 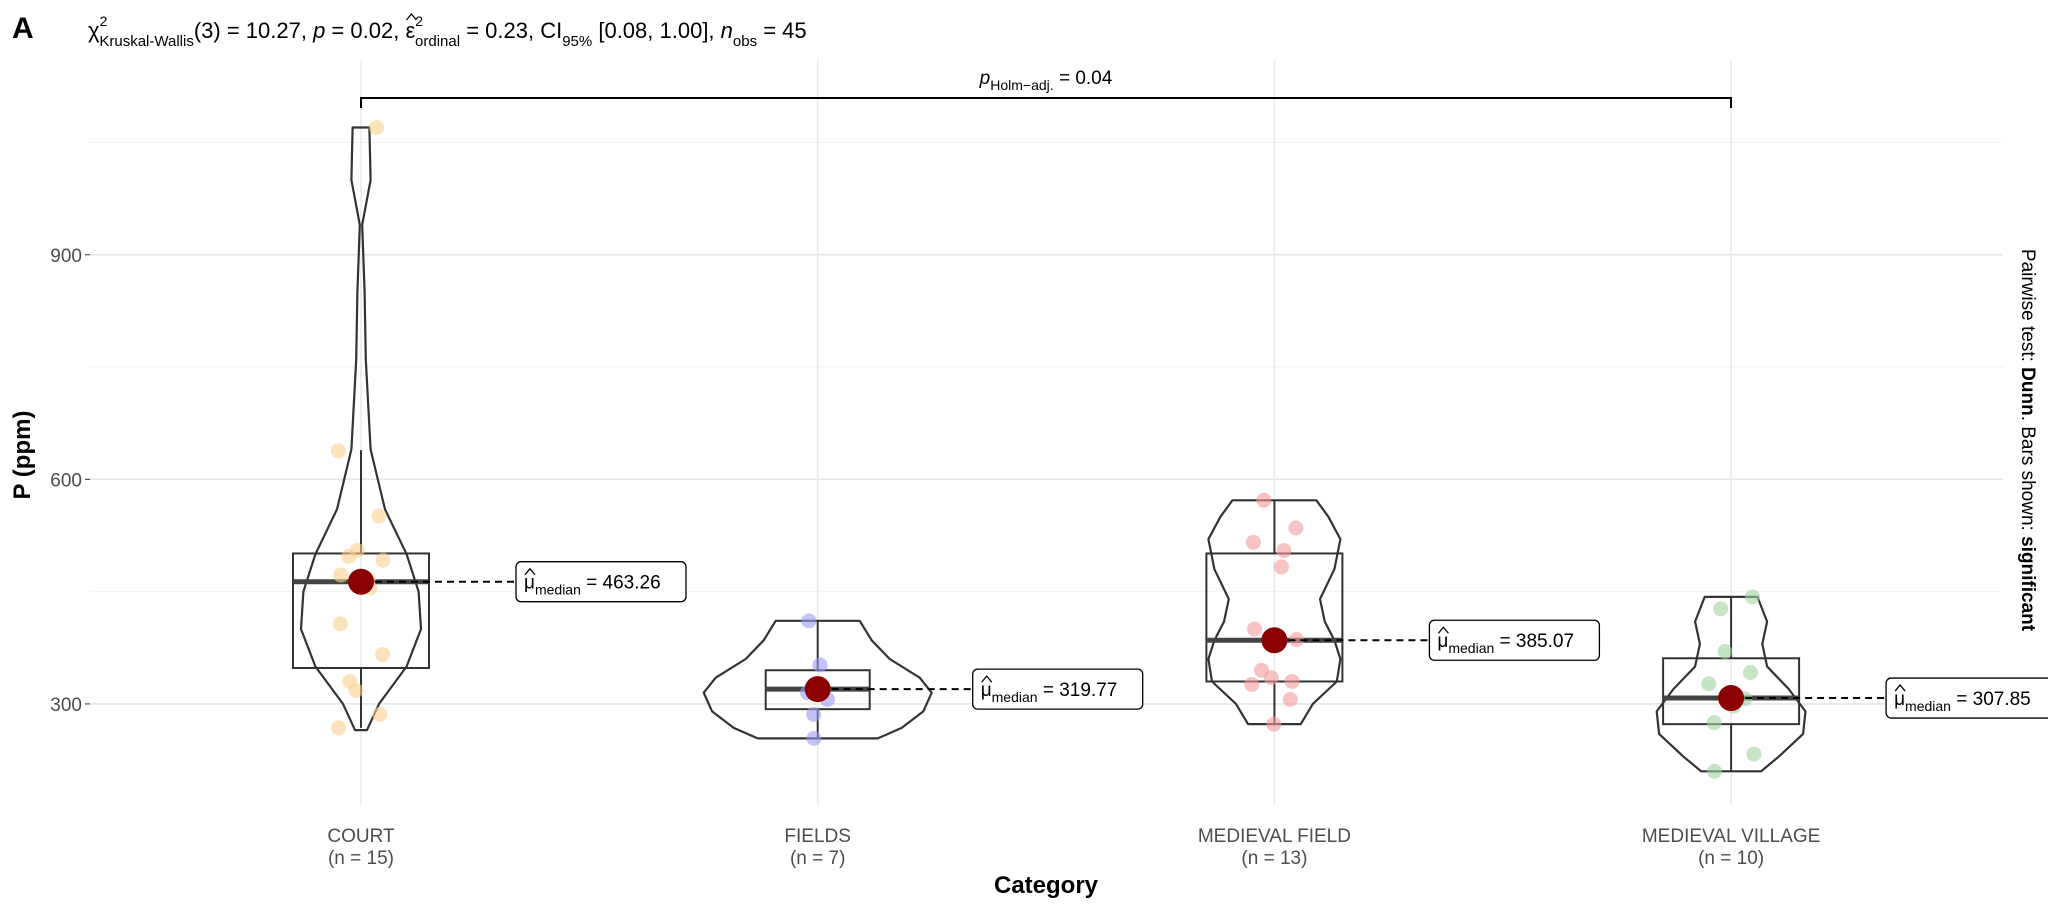 I want to click on median-label: μmedian = 319.77, so click(x=1049, y=692).